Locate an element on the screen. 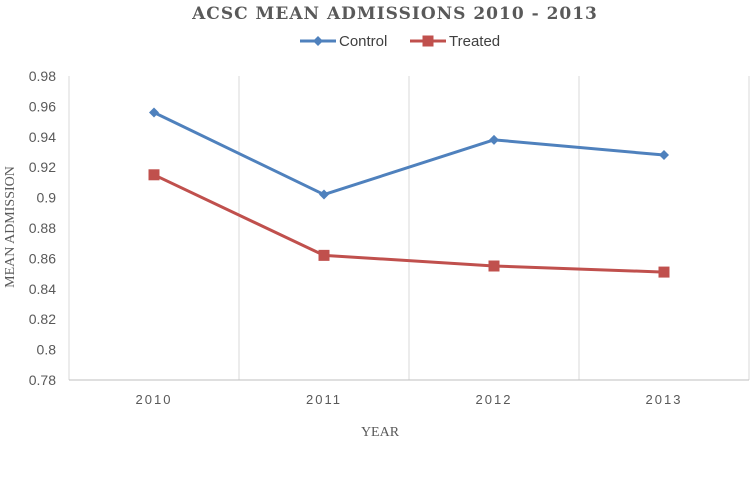 This screenshot has height=477, width=750. series-line-control is located at coordinates (409, 154).